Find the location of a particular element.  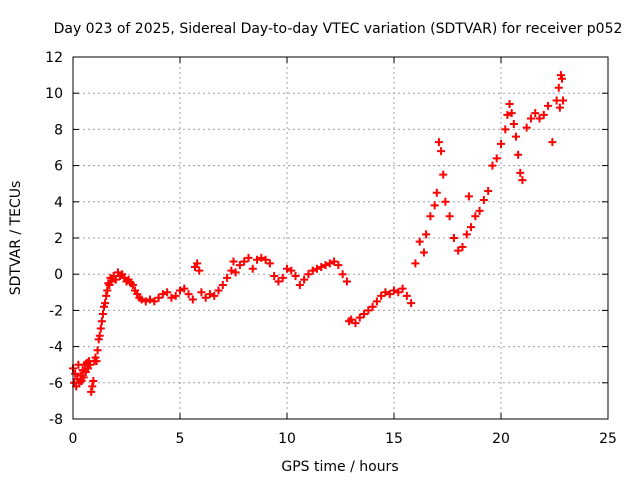

x-tick-labels: 0 5 10 15 20 25 is located at coordinates (343, 439).